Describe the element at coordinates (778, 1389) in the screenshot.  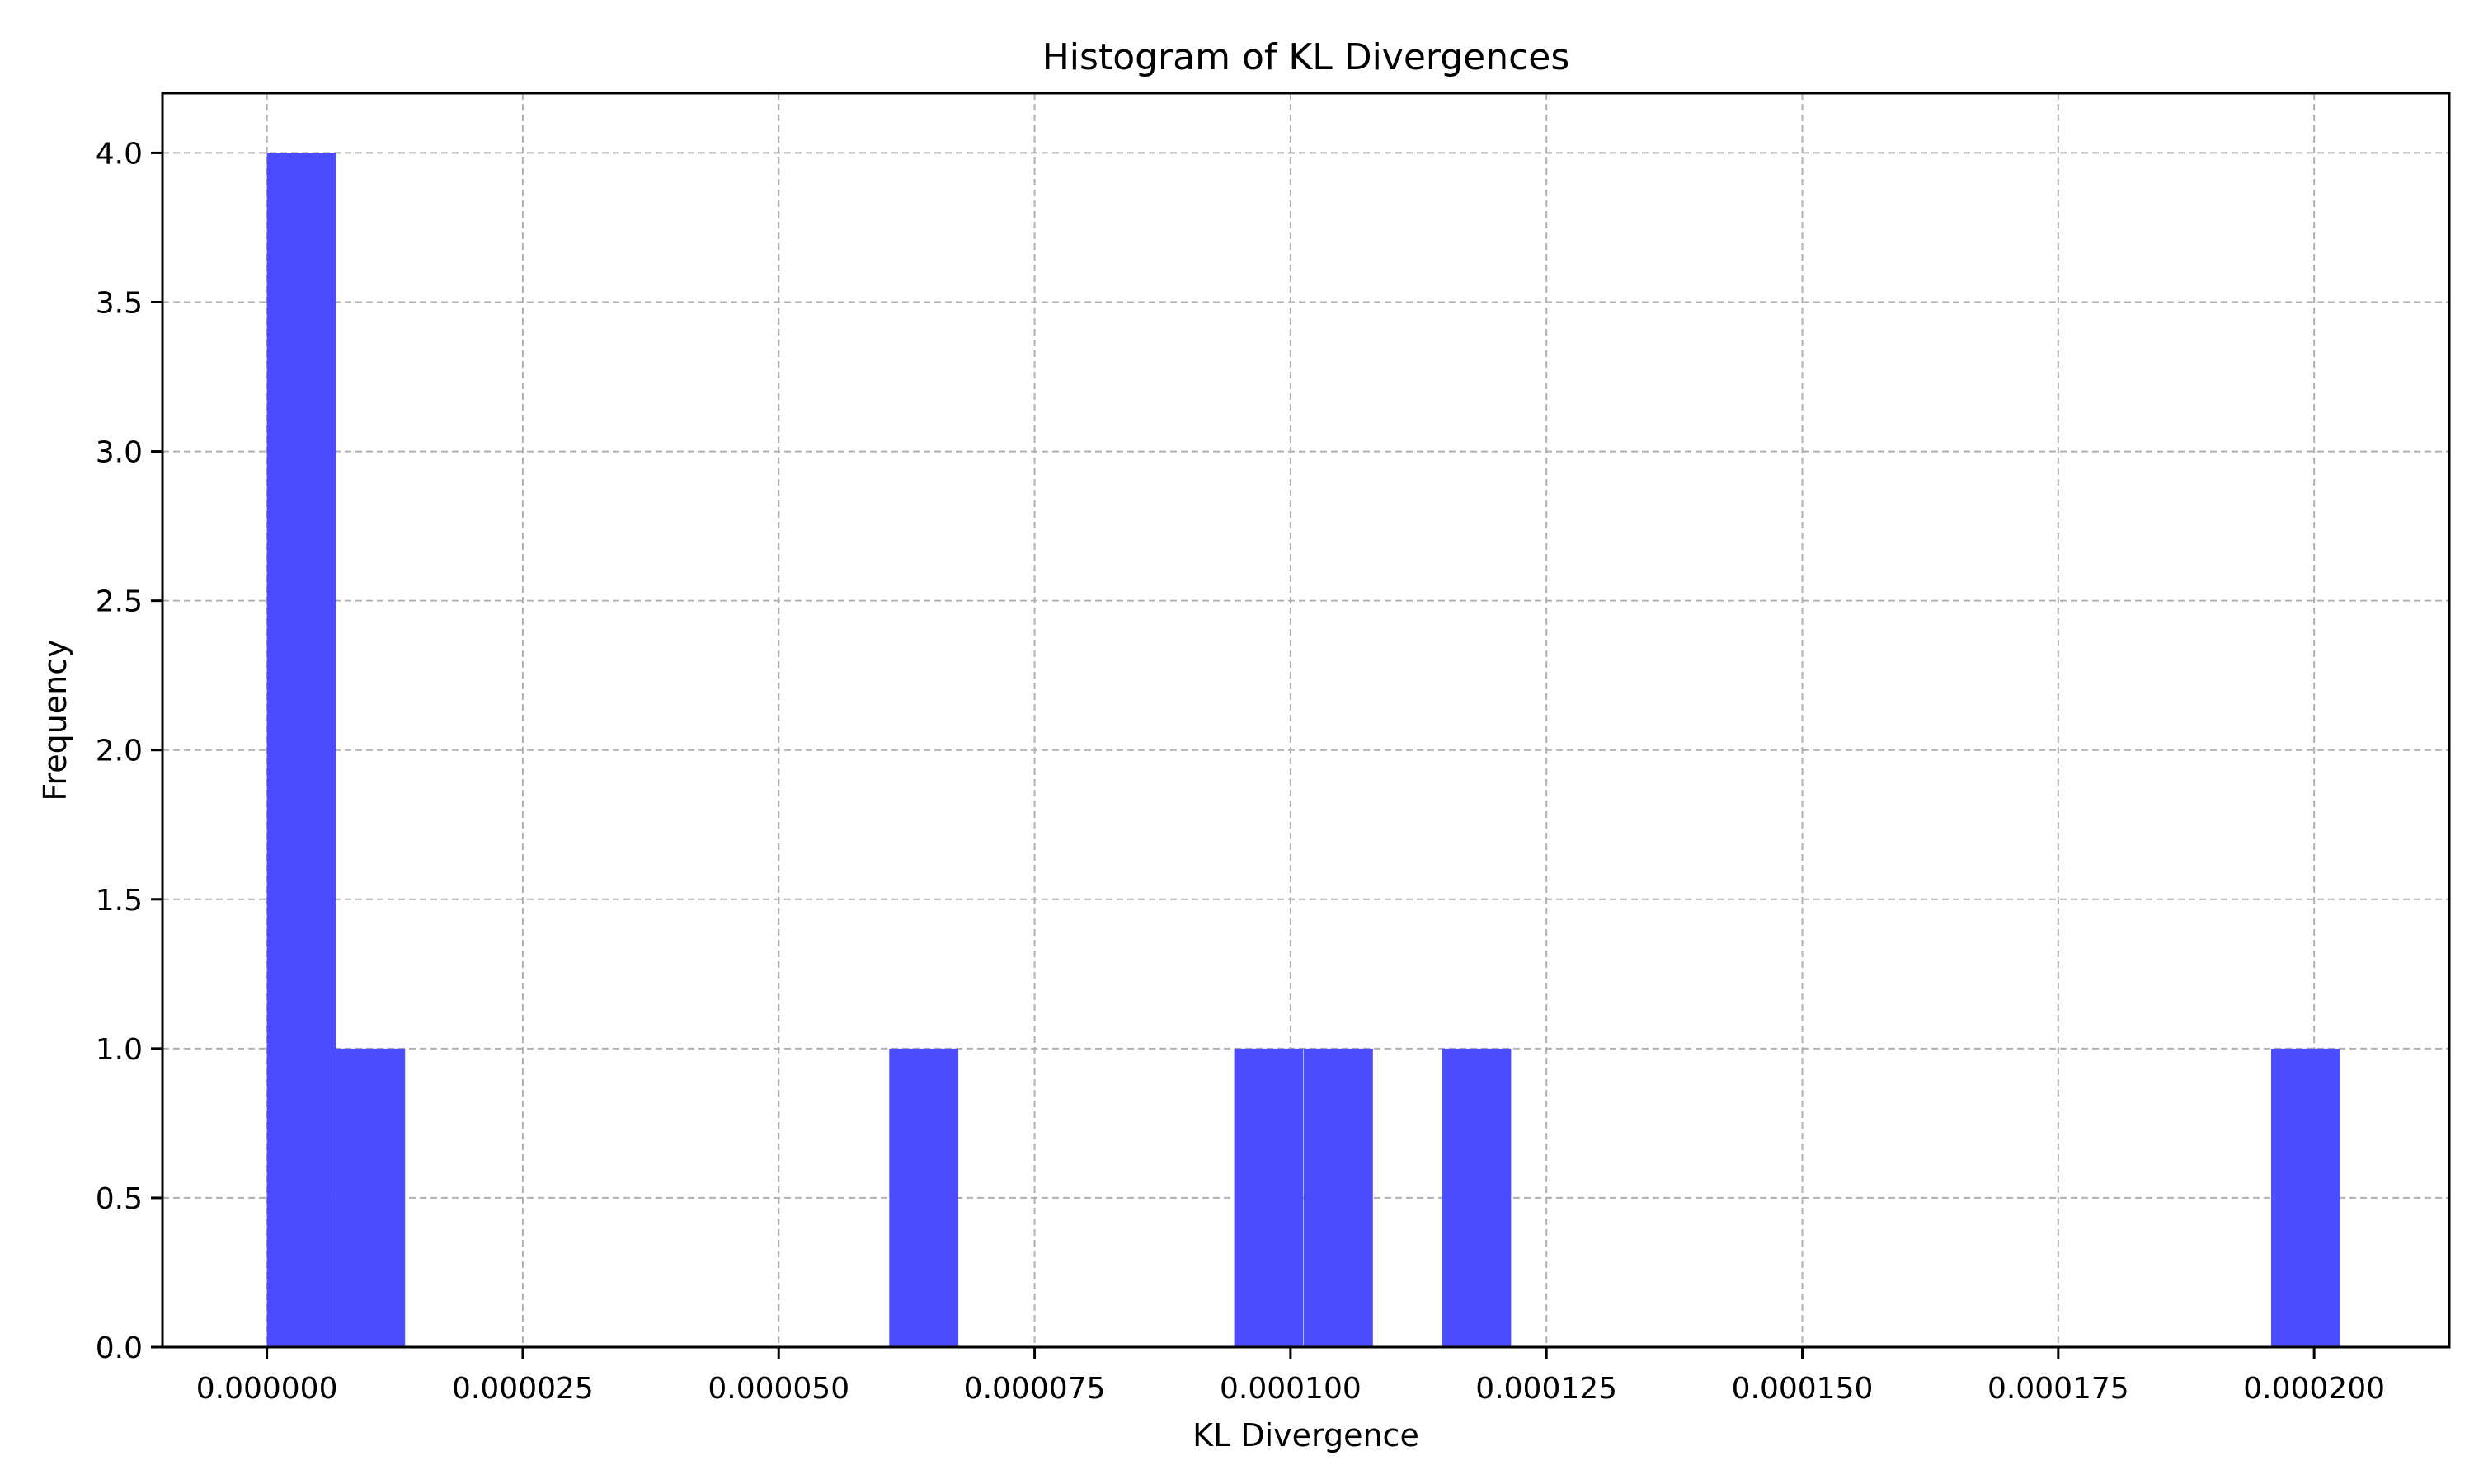
I see `x-tick-label-2: 0.000050` at that location.